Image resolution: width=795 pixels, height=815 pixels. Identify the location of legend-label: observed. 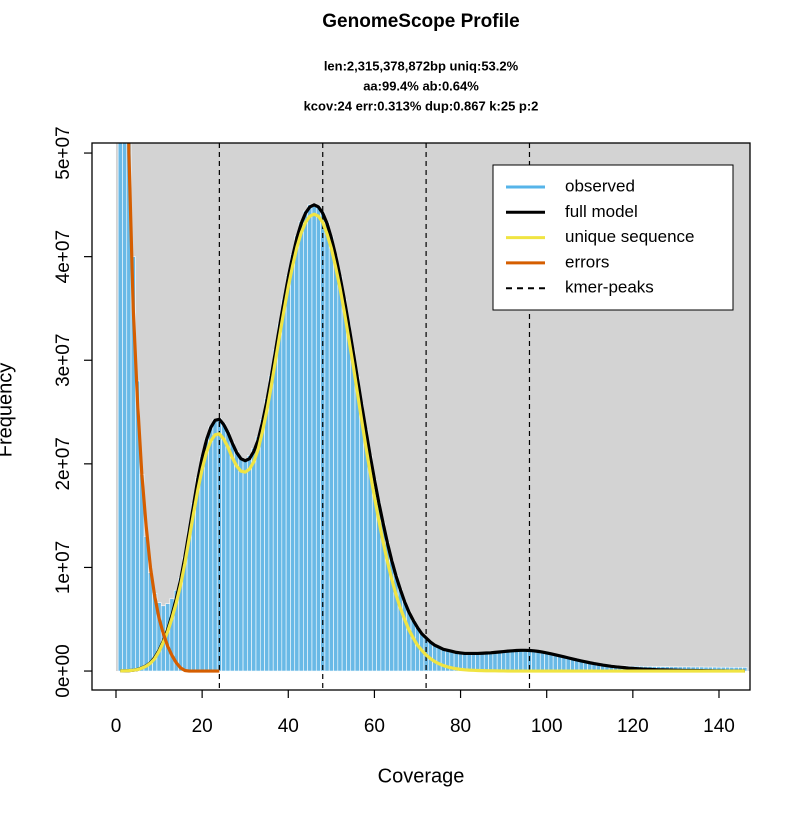
(600, 185).